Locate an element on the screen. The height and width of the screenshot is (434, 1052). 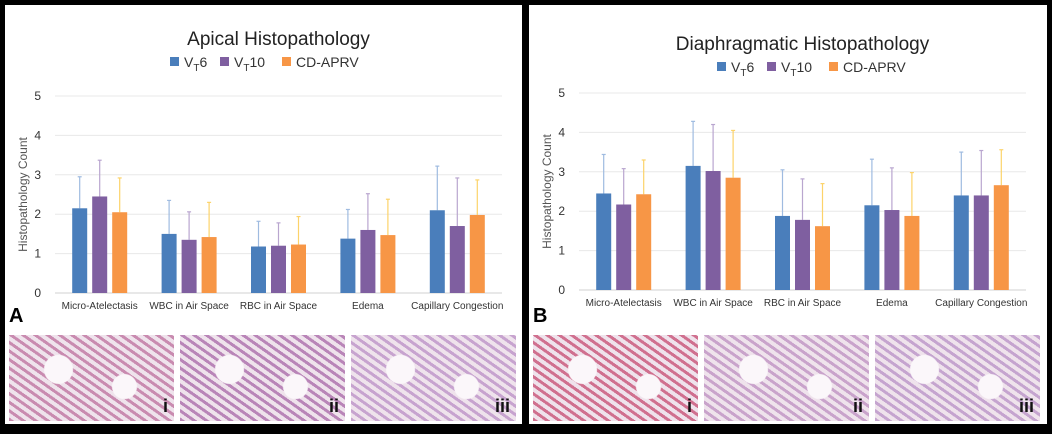
chart-title: Apical Histopathology is located at coordinates (278, 39).